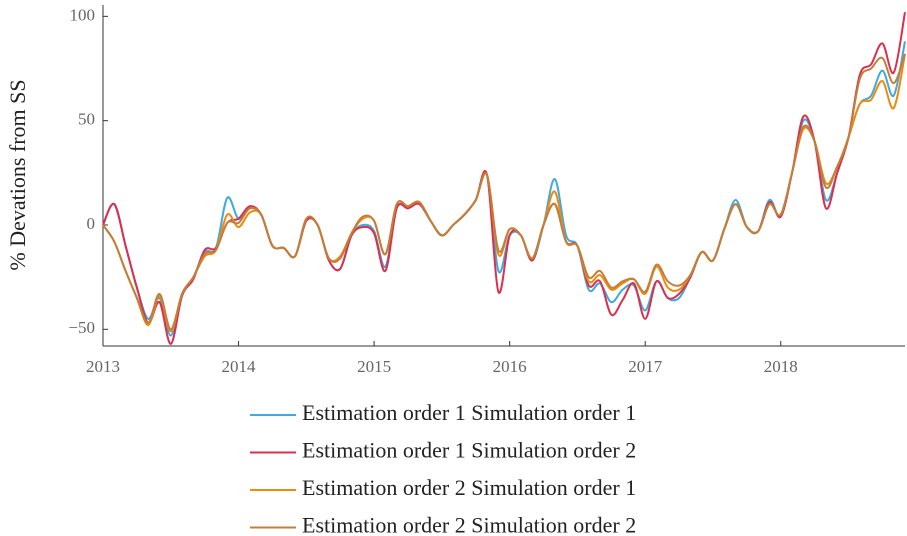  I want to click on x-tick-label: 2018, so click(781, 366).